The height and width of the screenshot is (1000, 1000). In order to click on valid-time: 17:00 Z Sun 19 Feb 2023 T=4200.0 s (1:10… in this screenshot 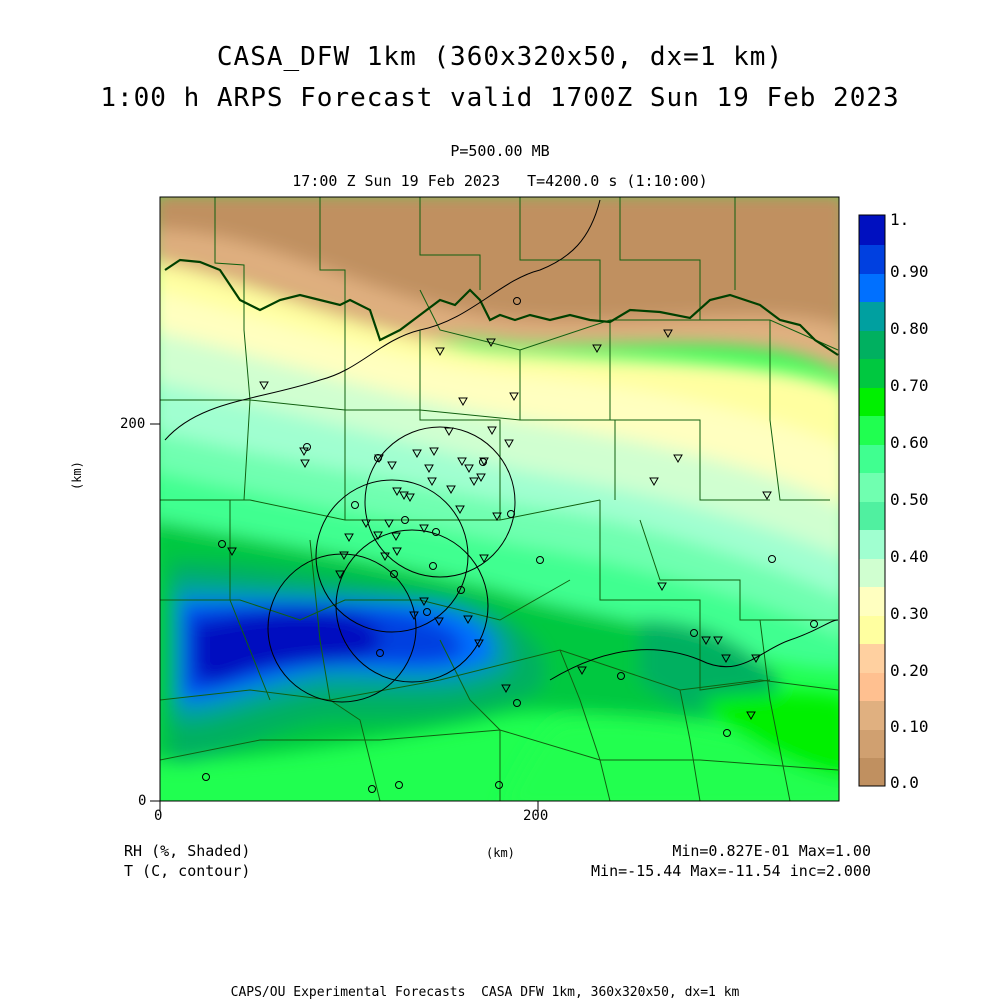, I will do `click(500, 181)`.